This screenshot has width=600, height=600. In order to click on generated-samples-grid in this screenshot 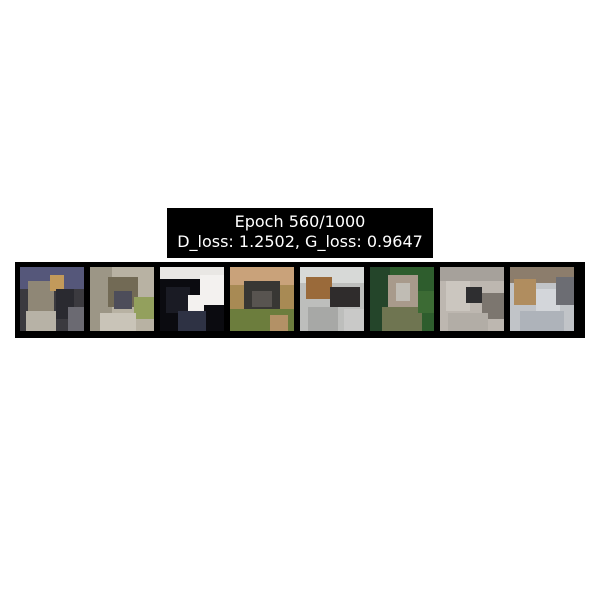, I will do `click(300, 300)`.